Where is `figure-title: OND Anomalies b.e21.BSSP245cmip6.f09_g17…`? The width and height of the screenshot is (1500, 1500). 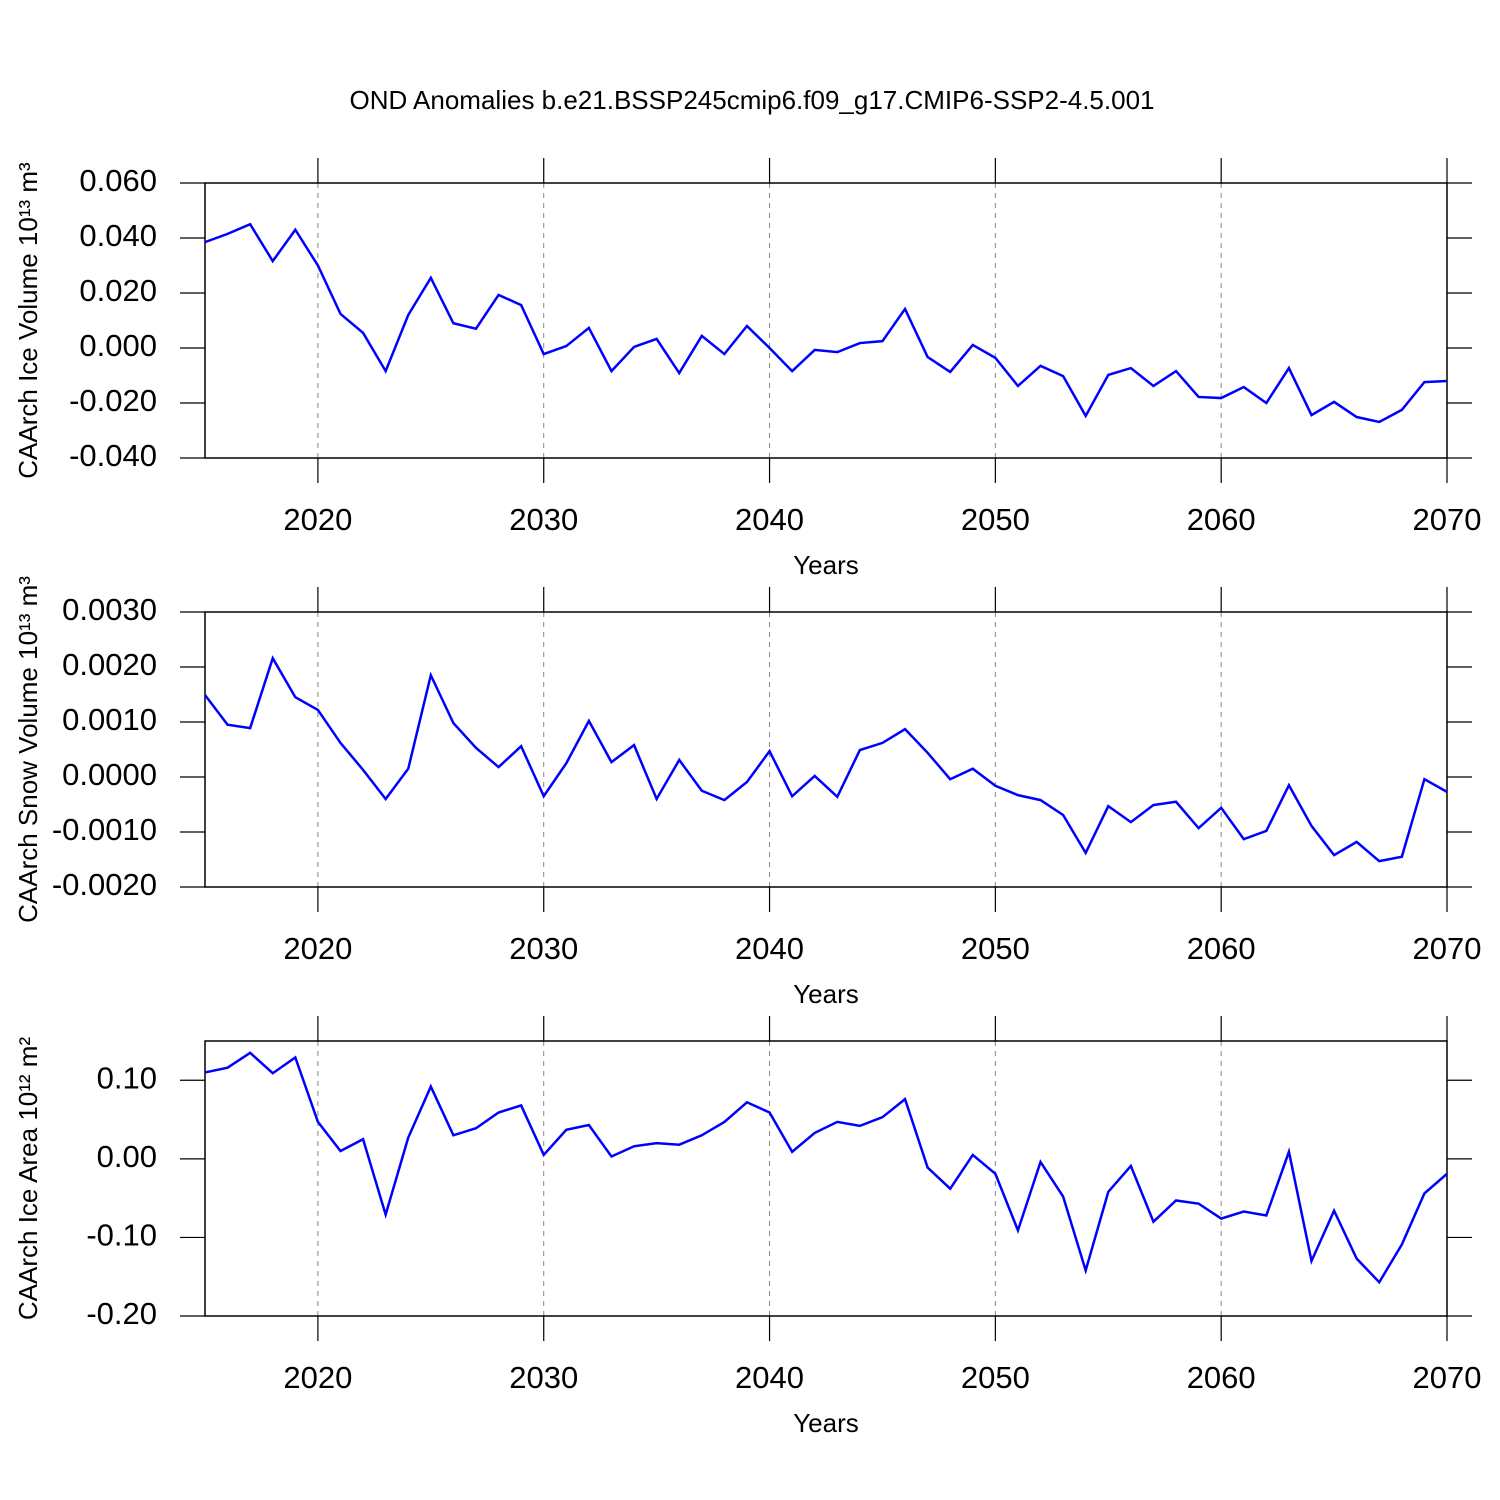
figure-title: OND Anomalies b.e21.BSSP245cmip6.f09_g17… is located at coordinates (751, 100).